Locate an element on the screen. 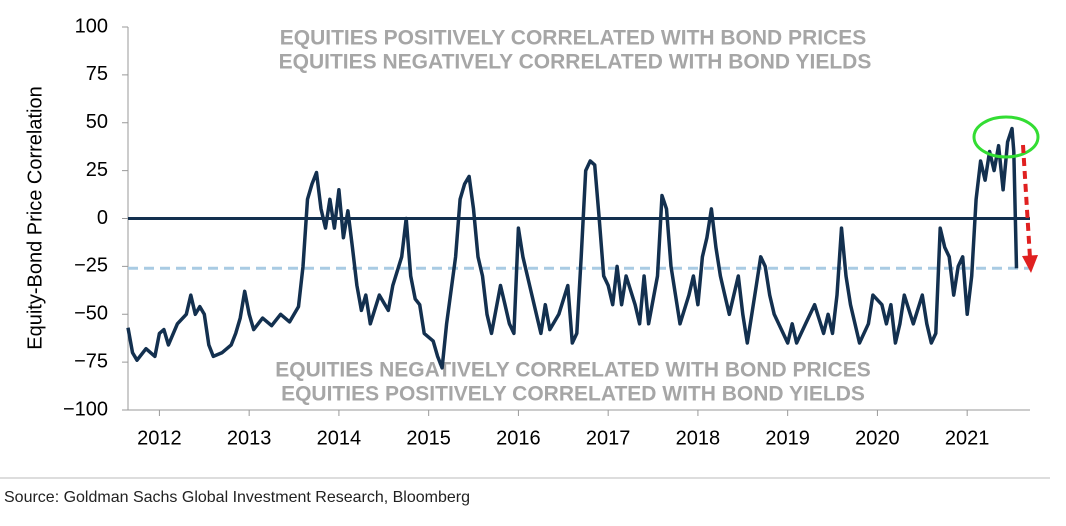  arrow-head is located at coordinates (1030, 264).